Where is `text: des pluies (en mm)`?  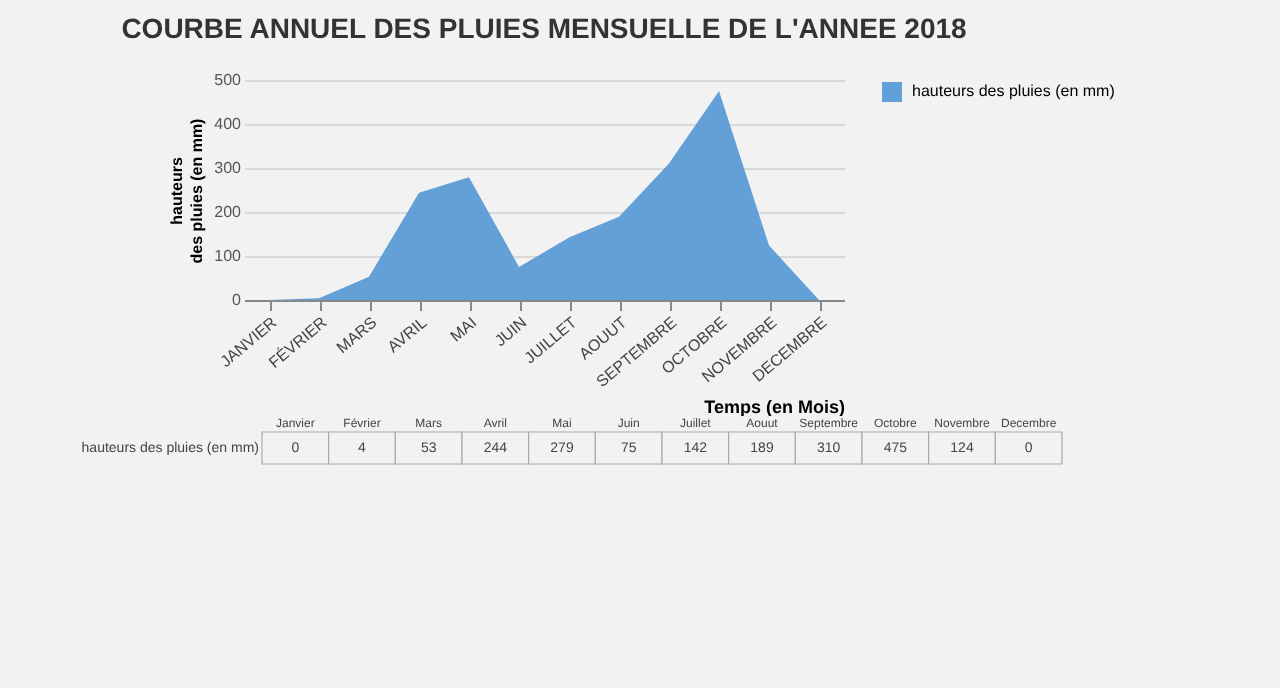
text: des pluies (en mm) is located at coordinates (197, 191).